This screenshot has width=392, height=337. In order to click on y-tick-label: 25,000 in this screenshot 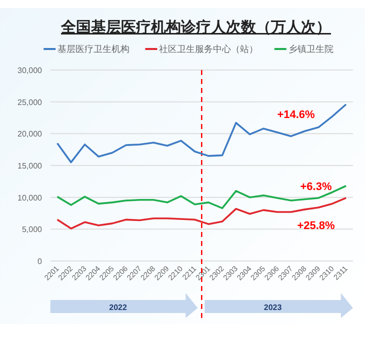, I will do `click(30, 102)`.